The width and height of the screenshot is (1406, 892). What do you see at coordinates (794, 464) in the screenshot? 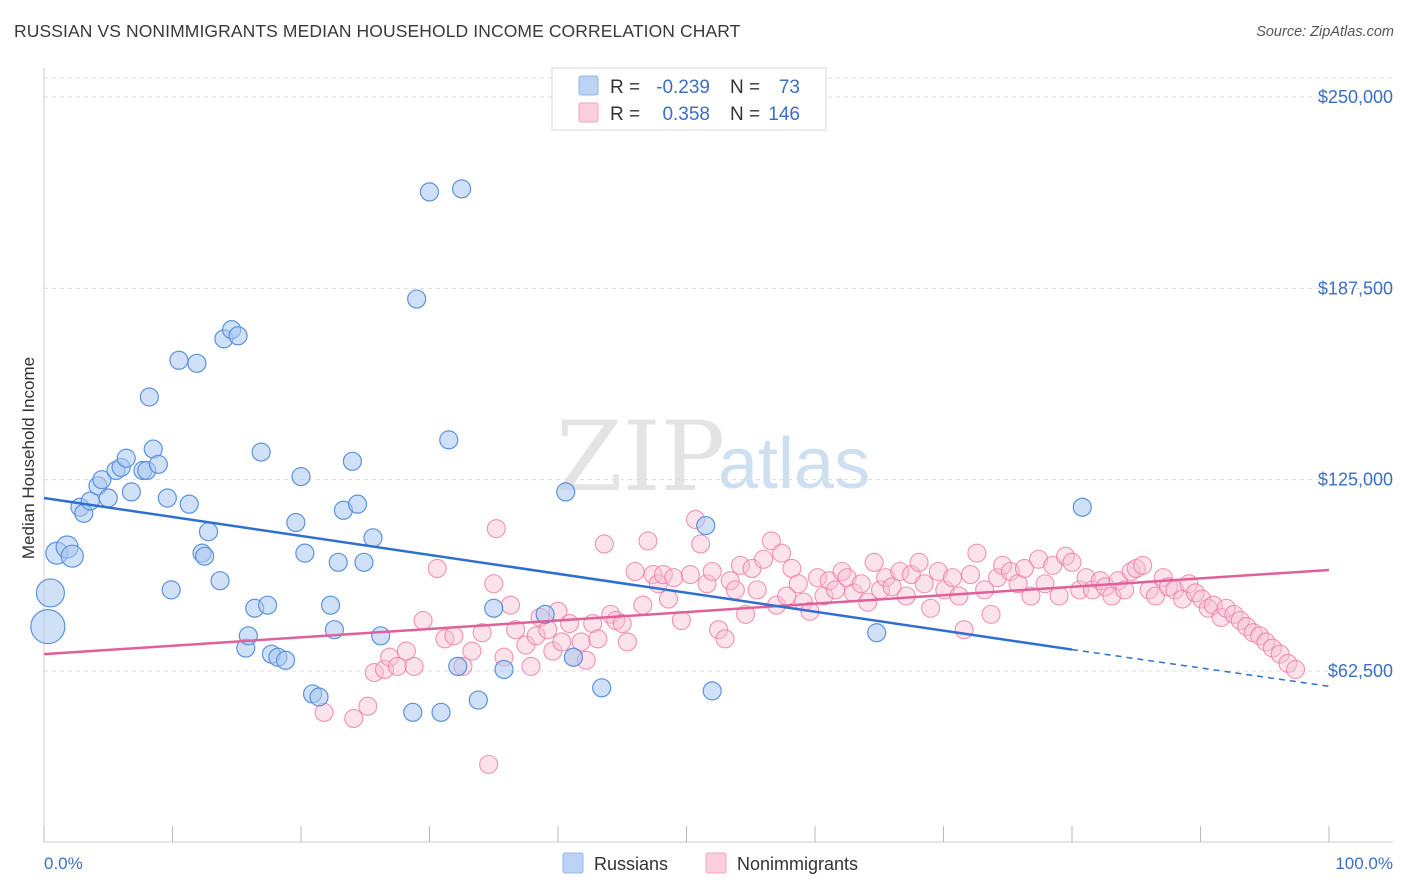
I see `watermark-atlas: atlas` at bounding box center [794, 464].